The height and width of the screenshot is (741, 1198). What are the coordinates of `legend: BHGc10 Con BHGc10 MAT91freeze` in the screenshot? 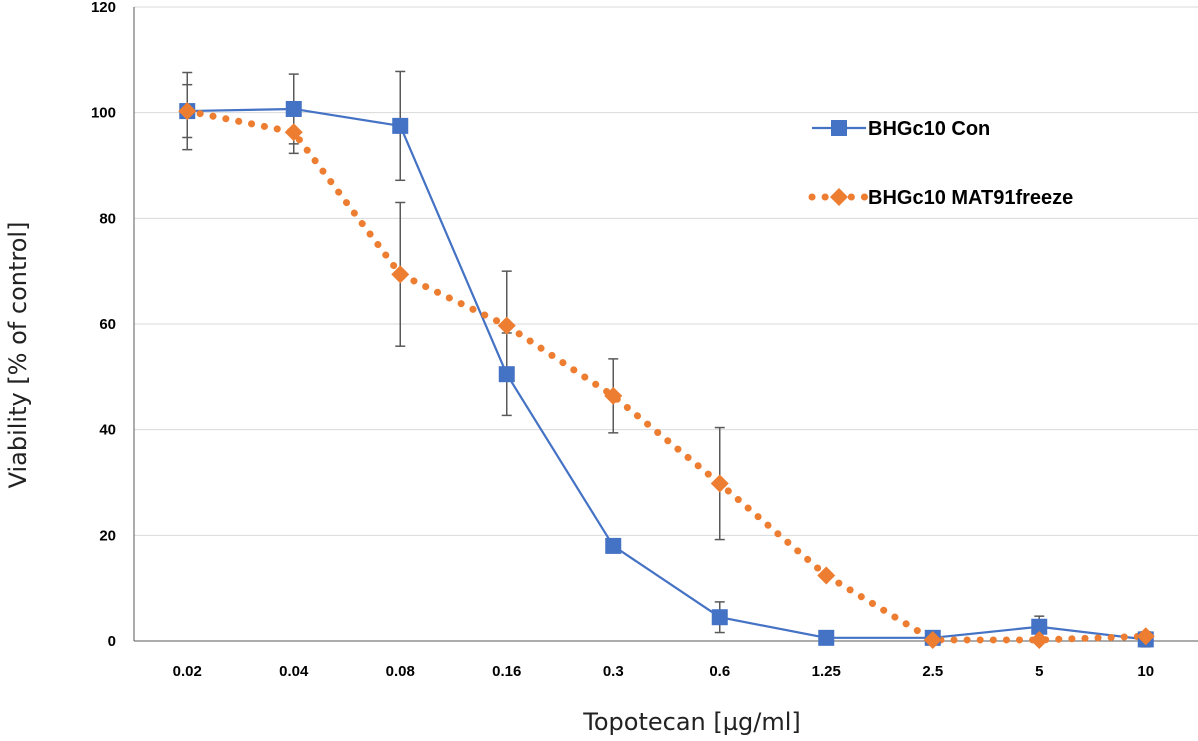 It's located at (940, 163).